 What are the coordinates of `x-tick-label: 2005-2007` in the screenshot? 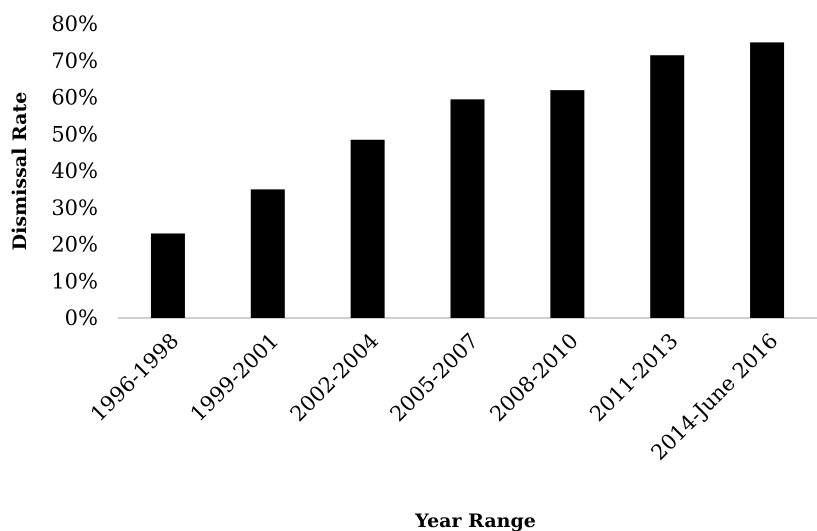 It's located at (434, 378).